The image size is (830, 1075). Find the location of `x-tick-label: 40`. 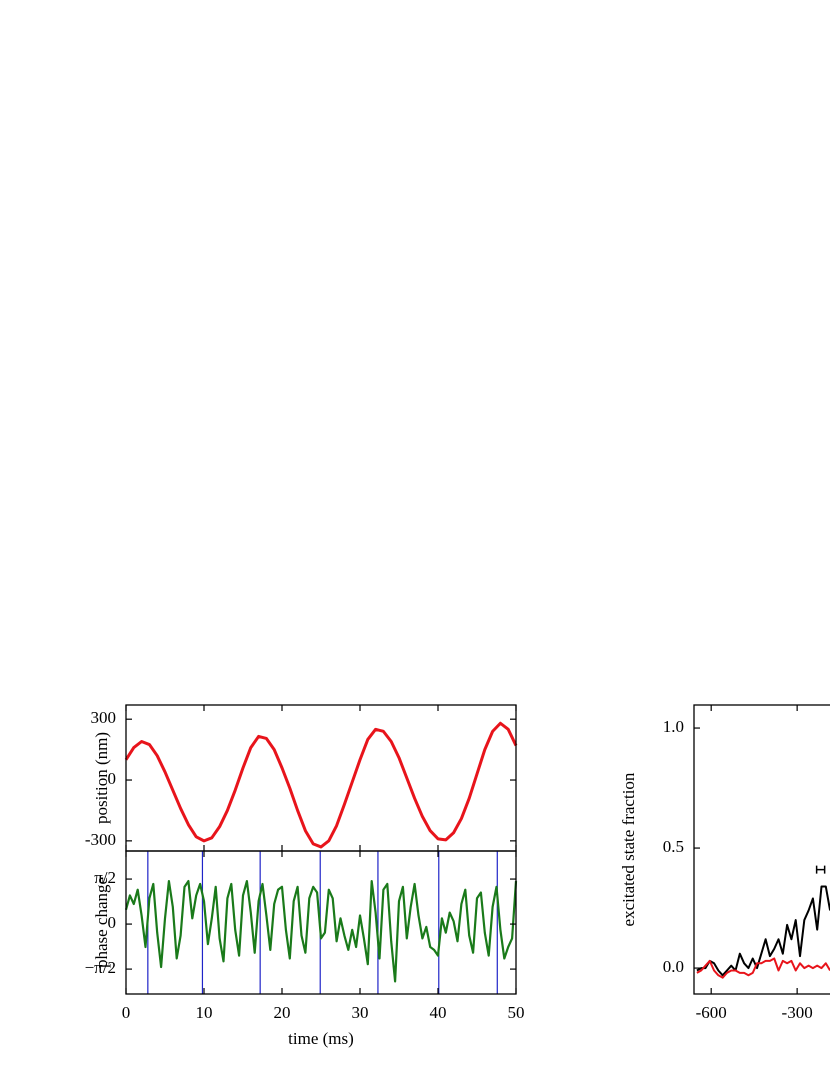

x-tick-label: 40 is located at coordinates (438, 1012).